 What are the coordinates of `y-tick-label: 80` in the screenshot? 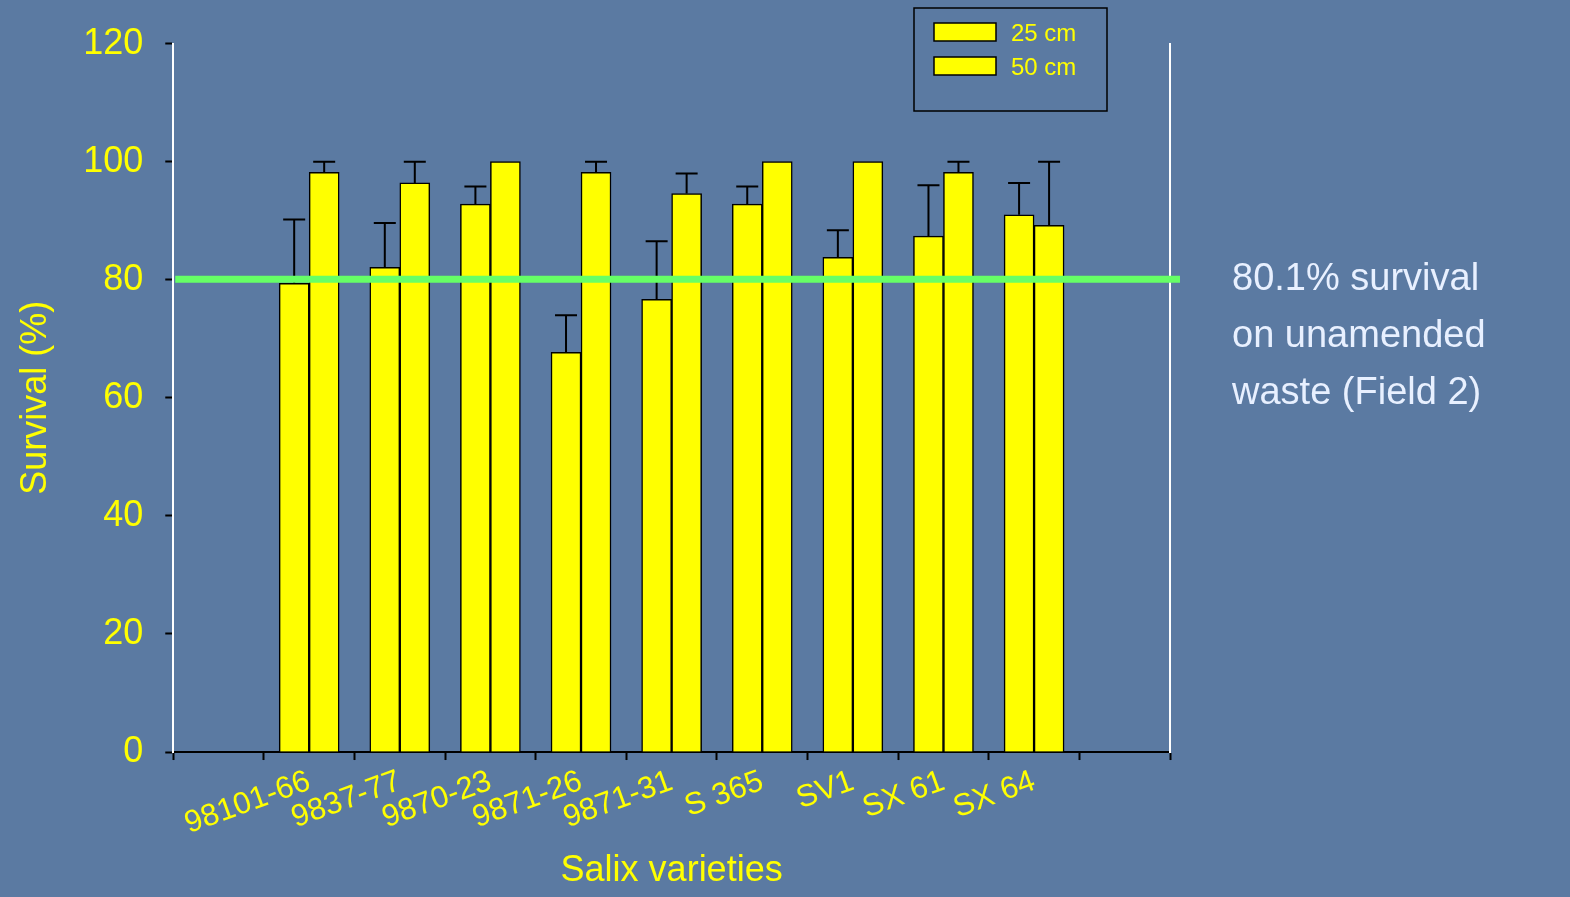 It's located at (123, 277).